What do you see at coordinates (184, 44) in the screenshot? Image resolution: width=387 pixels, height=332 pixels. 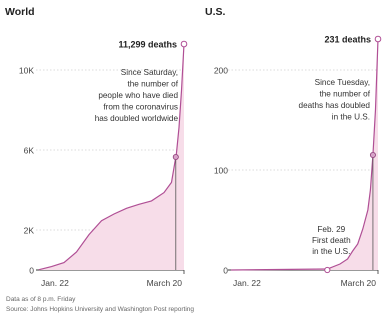 I see `world-end-point` at bounding box center [184, 44].